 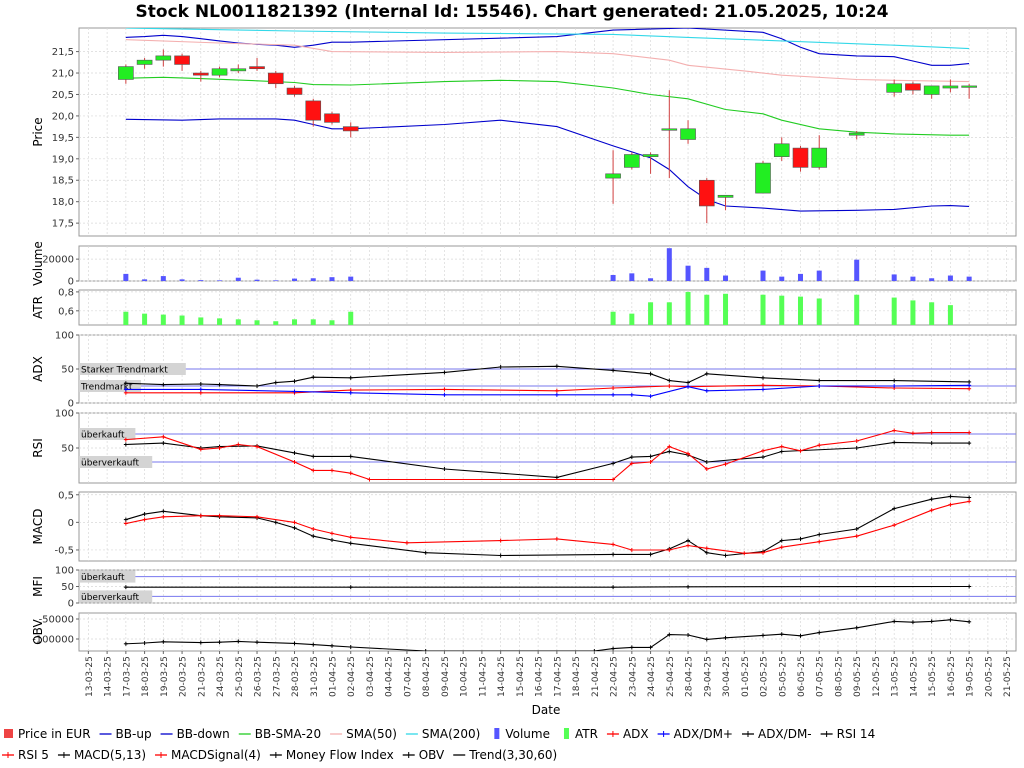 I want to click on y-tick-label-price: 21,5, so click(x=63, y=52).